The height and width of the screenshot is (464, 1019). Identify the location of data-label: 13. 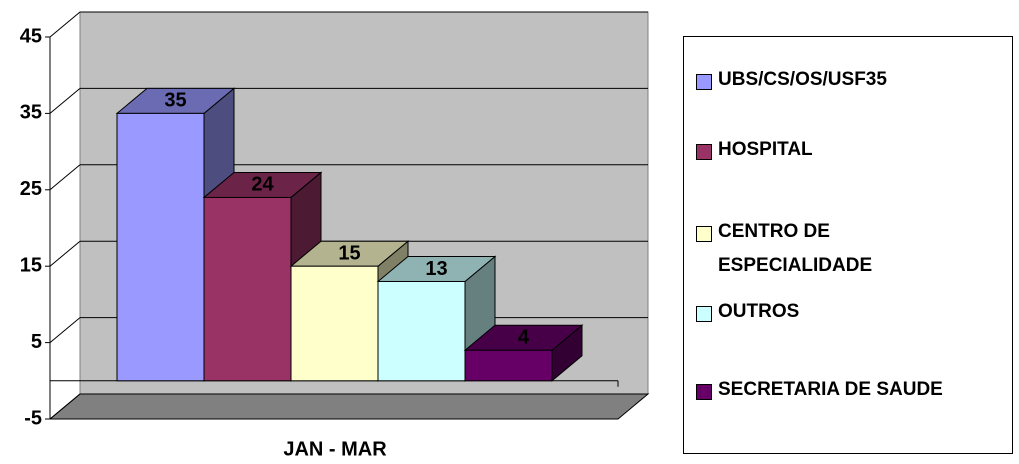
(436, 269).